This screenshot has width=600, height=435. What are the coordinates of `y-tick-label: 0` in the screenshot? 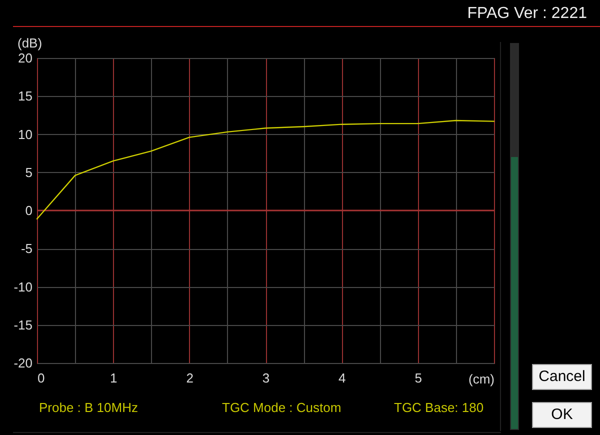 It's located at (28, 210).